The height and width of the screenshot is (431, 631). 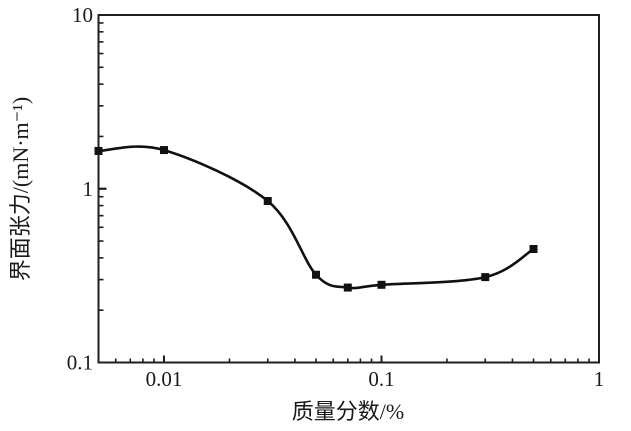 What do you see at coordinates (348, 411) in the screenshot?
I see `x-axis-label: 质量分数/%` at bounding box center [348, 411].